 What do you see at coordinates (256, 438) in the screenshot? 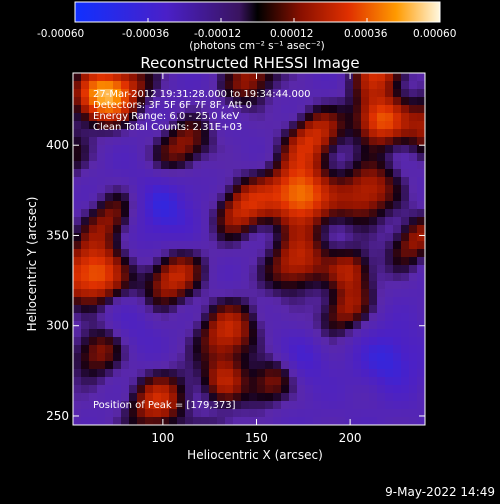
I see `x-tick-label: 150` at bounding box center [256, 438].